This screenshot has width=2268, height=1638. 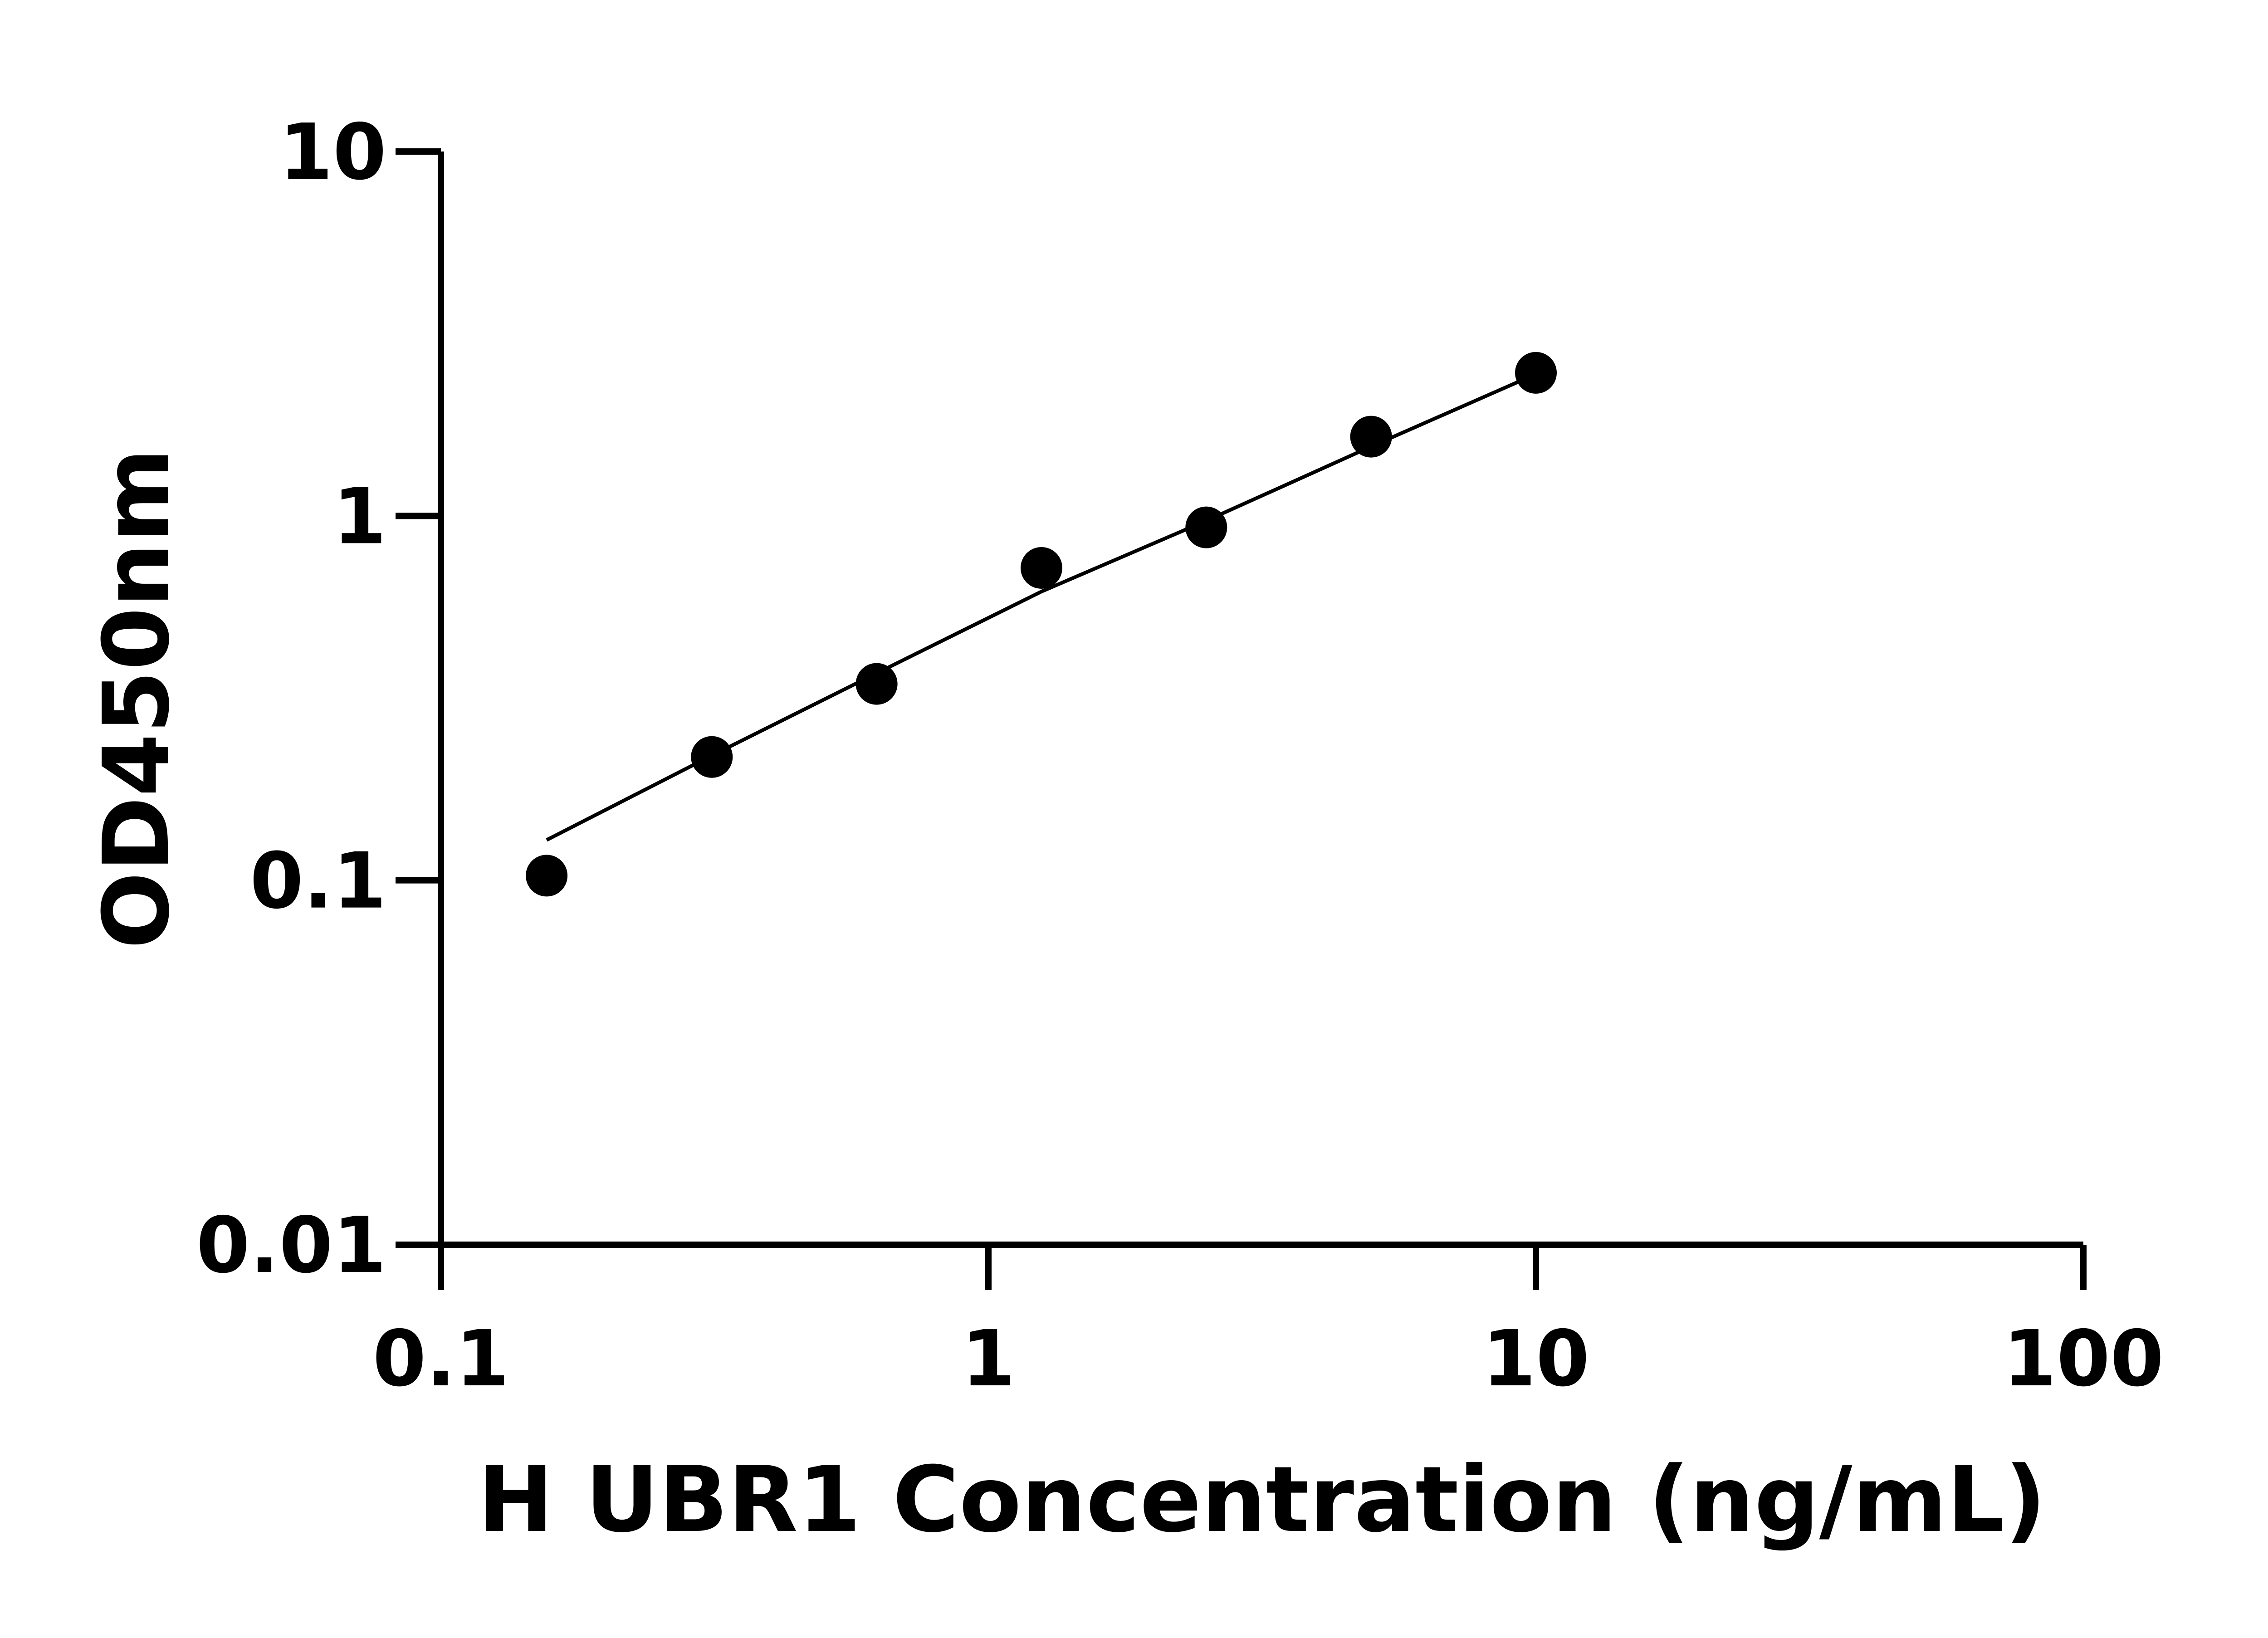 I want to click on y-tick-label: 0.01, so click(x=291, y=1246).